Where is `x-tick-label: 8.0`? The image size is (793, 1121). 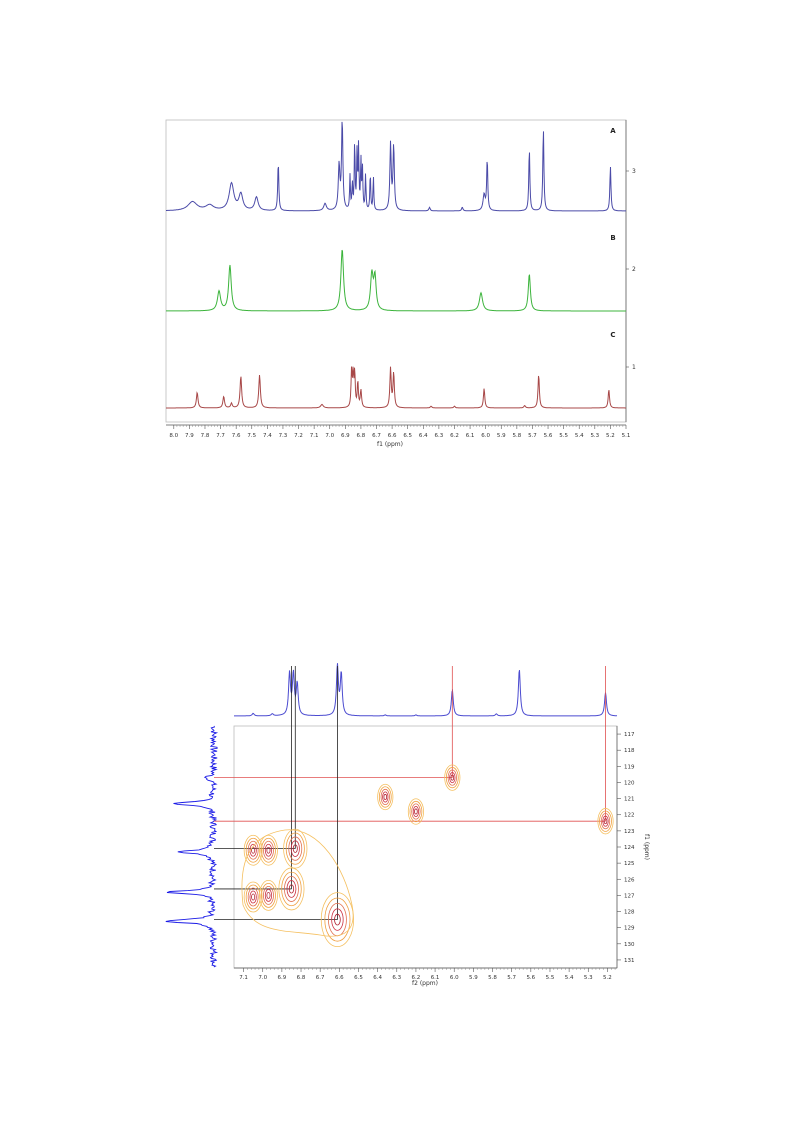 x-tick-label: 8.0 is located at coordinates (173, 436).